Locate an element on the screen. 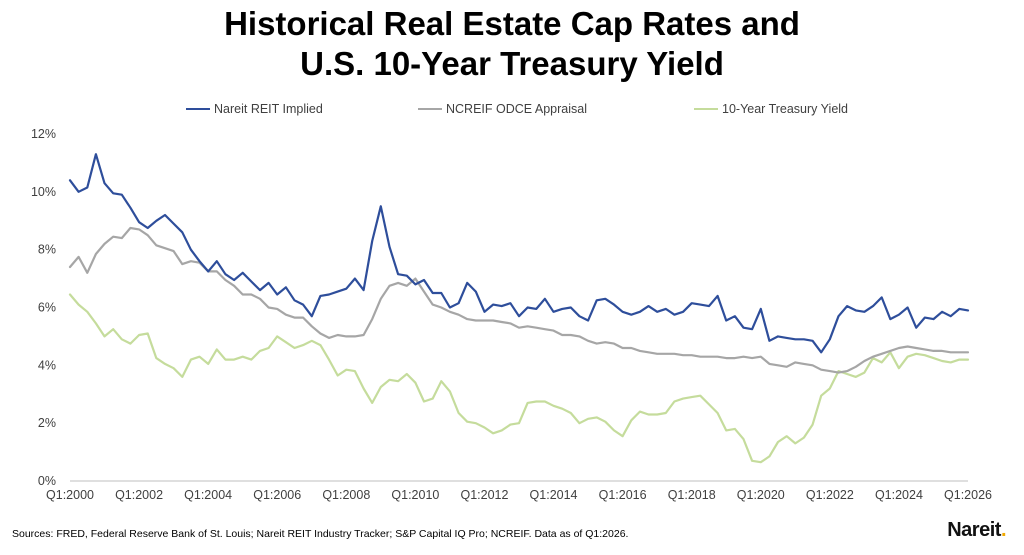 The image size is (1024, 555). x-tick-label: Q1:2002 is located at coordinates (139, 495).